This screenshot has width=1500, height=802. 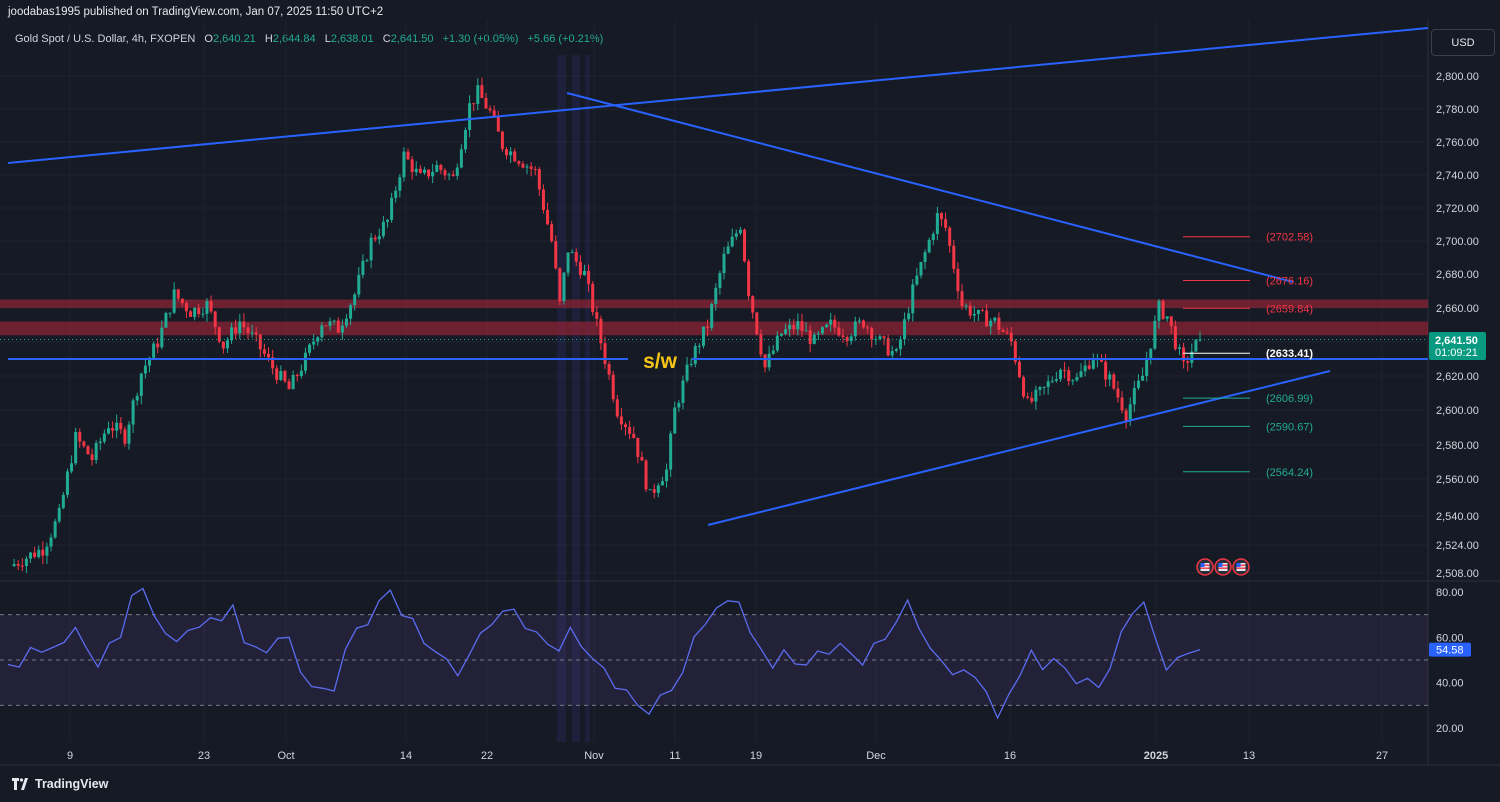 What do you see at coordinates (294, 39) in the screenshot?
I see `high-value: 2,644.84` at bounding box center [294, 39].